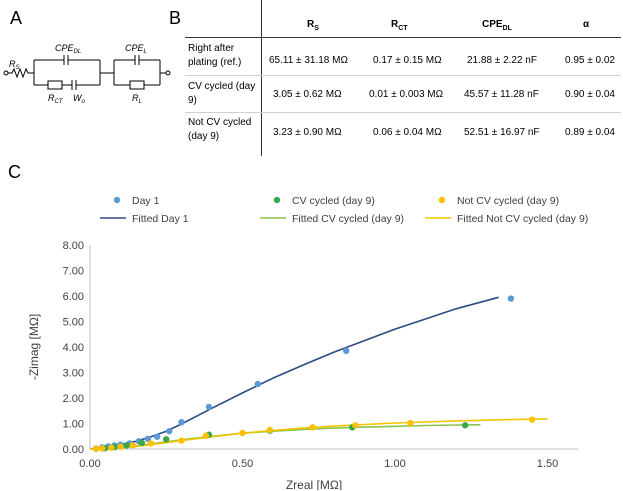 This screenshot has width=623, height=491. What do you see at coordinates (220, 129) in the screenshot?
I see `row-label: Not CV cycled (day 9)` at bounding box center [220, 129].